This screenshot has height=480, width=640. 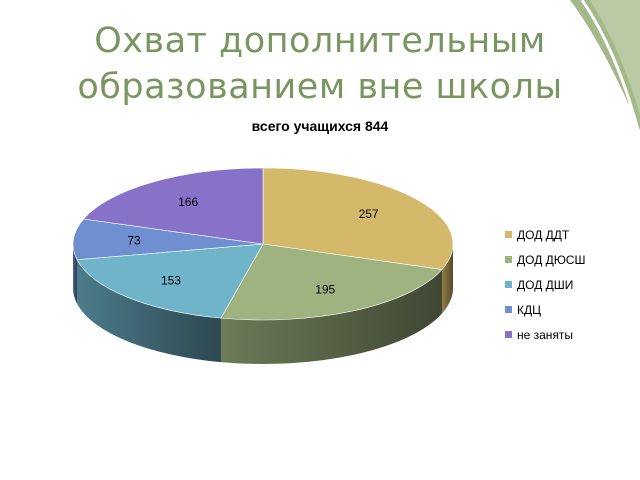 I want to click on pie-slice-кдц, so click(x=168, y=239).